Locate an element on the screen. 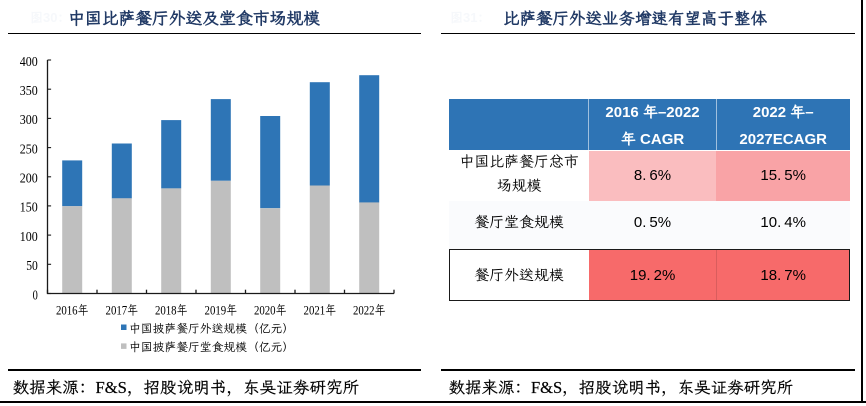 The image size is (866, 406). svg-text: 250 is located at coordinates (29, 149).